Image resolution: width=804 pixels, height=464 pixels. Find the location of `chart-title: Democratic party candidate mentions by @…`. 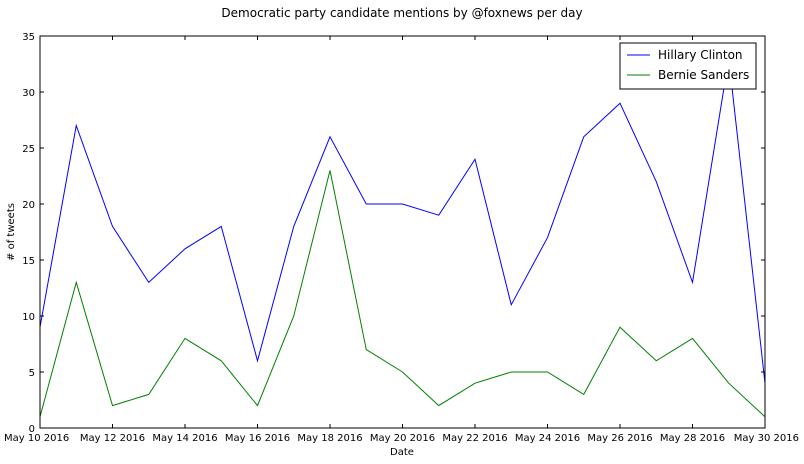

chart-title: Democratic party candidate mentions by @… is located at coordinates (401, 13).